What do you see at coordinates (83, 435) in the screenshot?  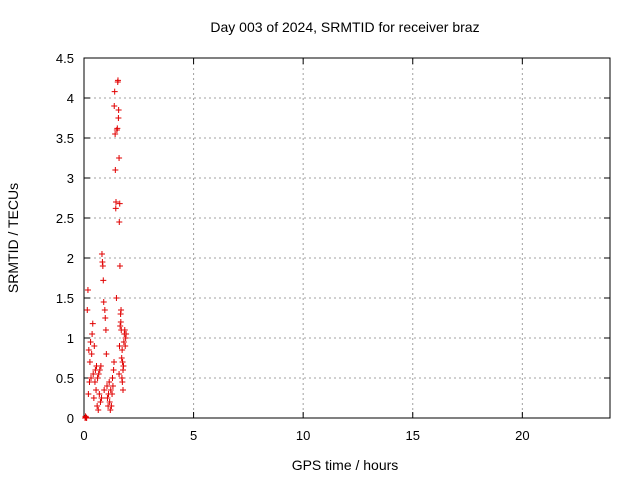 I see `x-tick-label: 0` at bounding box center [83, 435].